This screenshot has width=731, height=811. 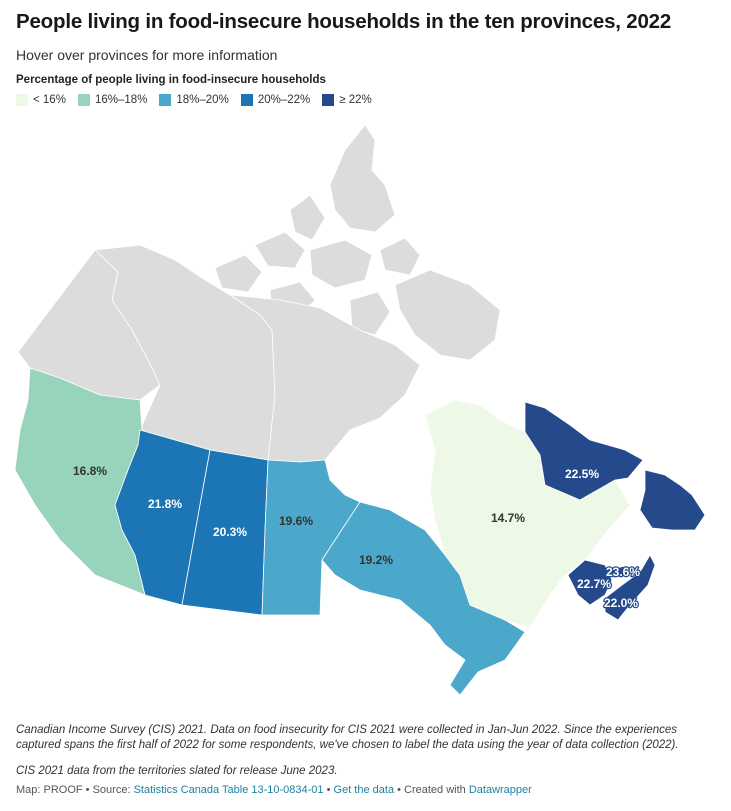 I want to click on legend: < 16% 16%–18% 18%–20% 20%–22% ≥ 22%, so click(x=200, y=100).